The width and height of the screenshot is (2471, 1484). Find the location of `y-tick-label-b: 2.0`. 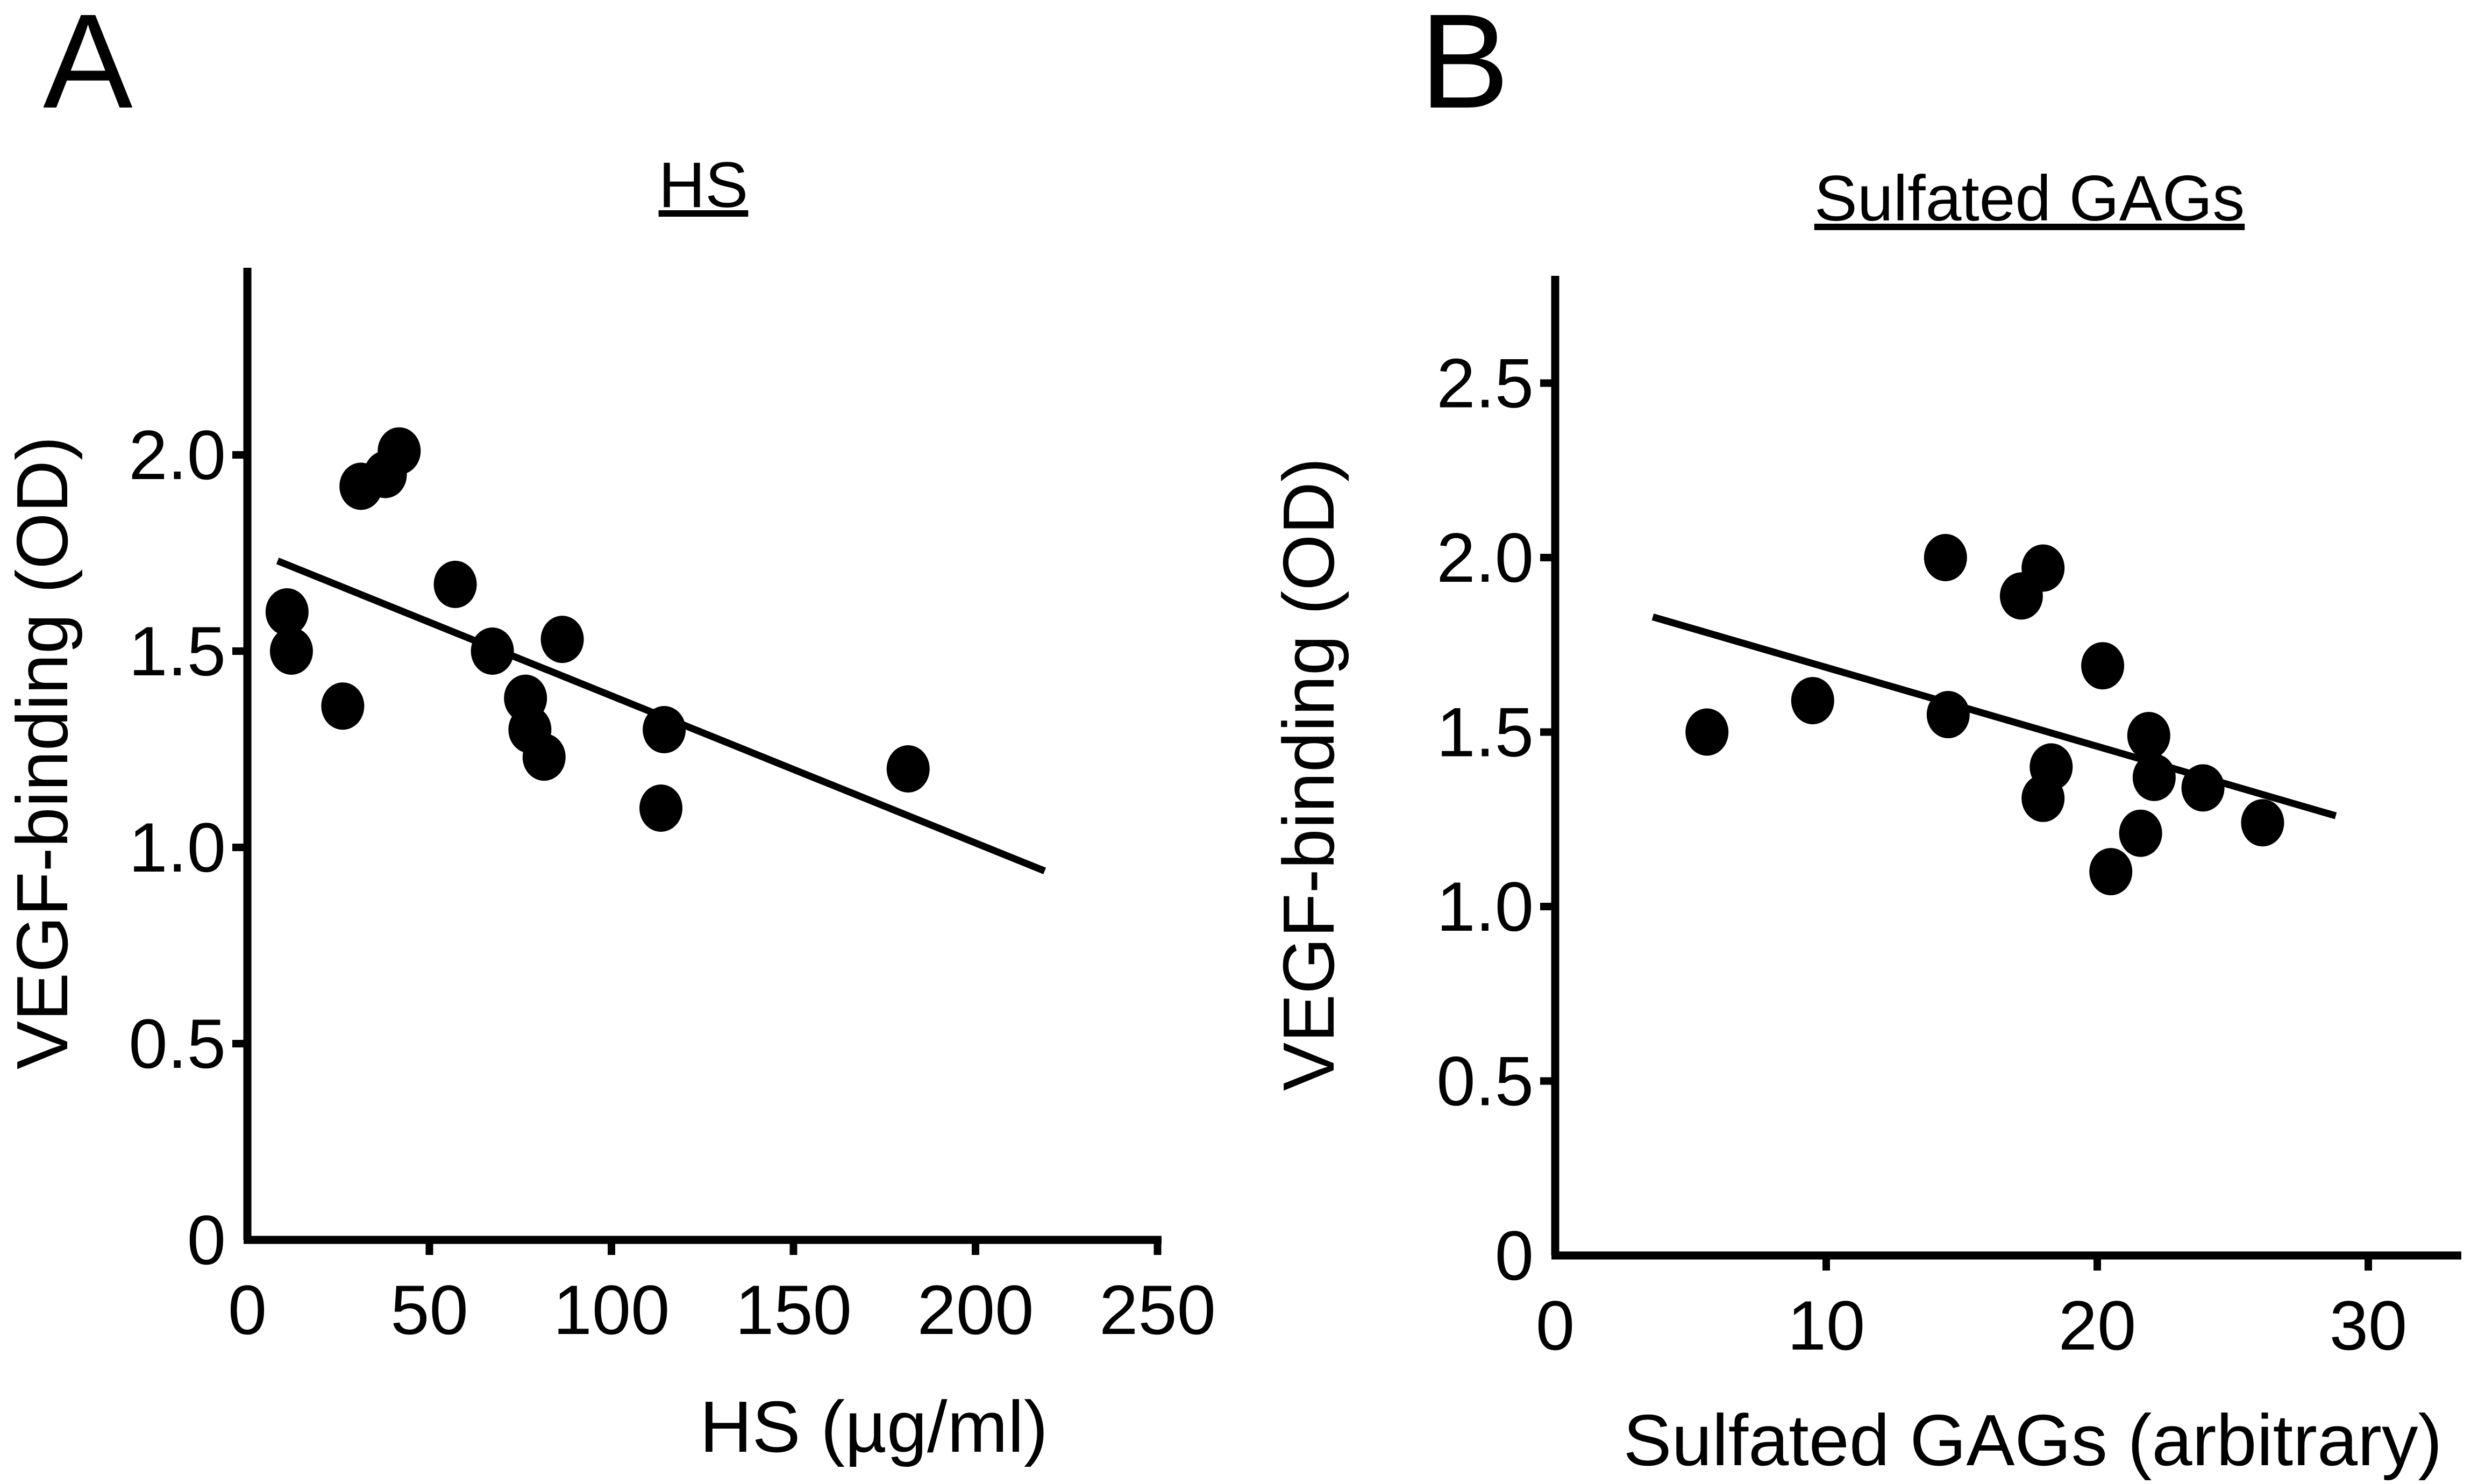

y-tick-label-b: 2.0 is located at coordinates (1485, 557).